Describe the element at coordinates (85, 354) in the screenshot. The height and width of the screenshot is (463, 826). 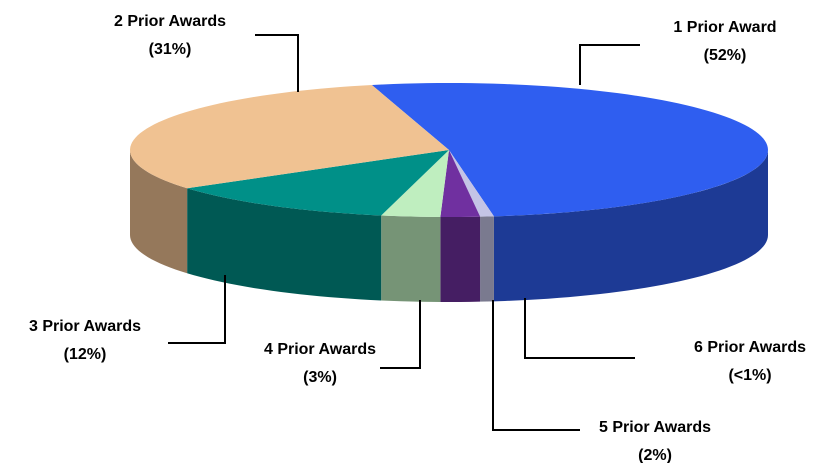
I see `slice-value-label: (12%)` at that location.